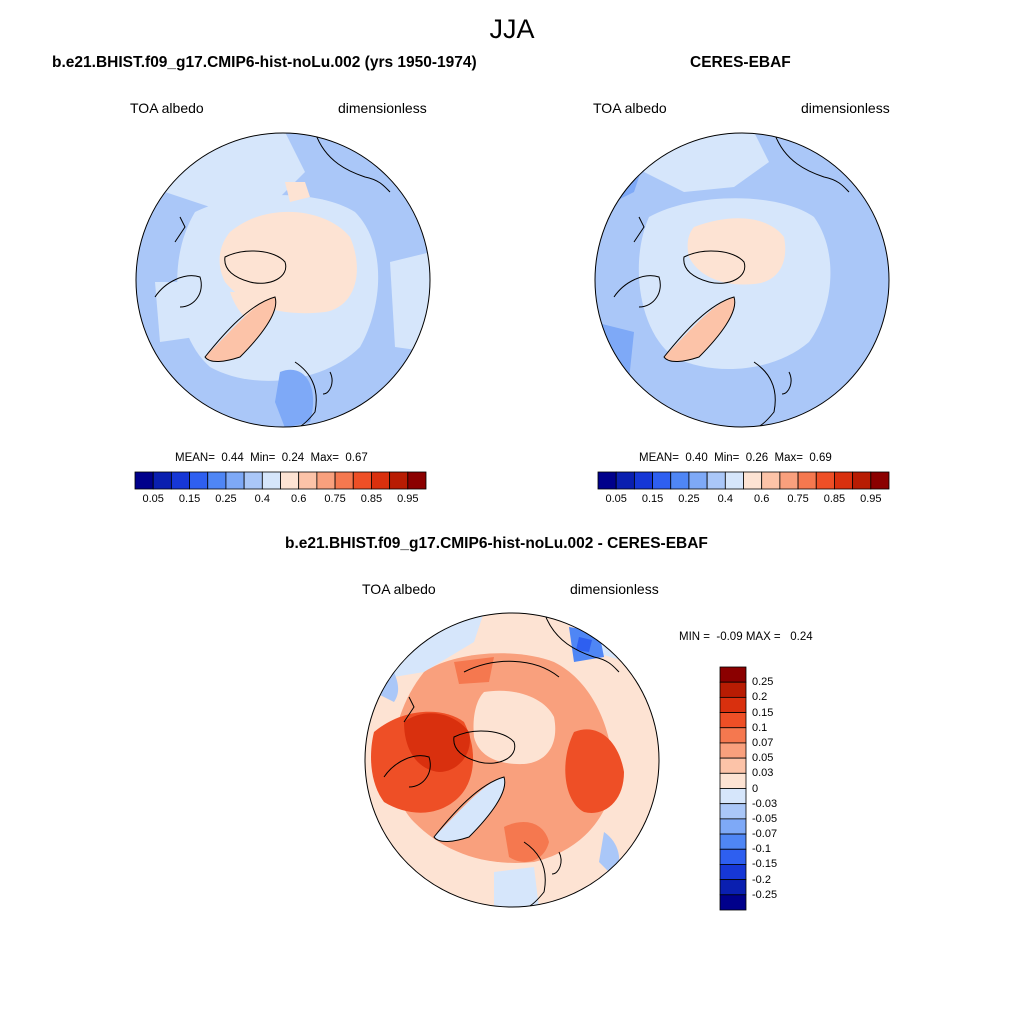 This screenshot has width=1024, height=1024. Describe the element at coordinates (729, 637) in the screenshot. I see `diff-min-value: -0.09` at that location.